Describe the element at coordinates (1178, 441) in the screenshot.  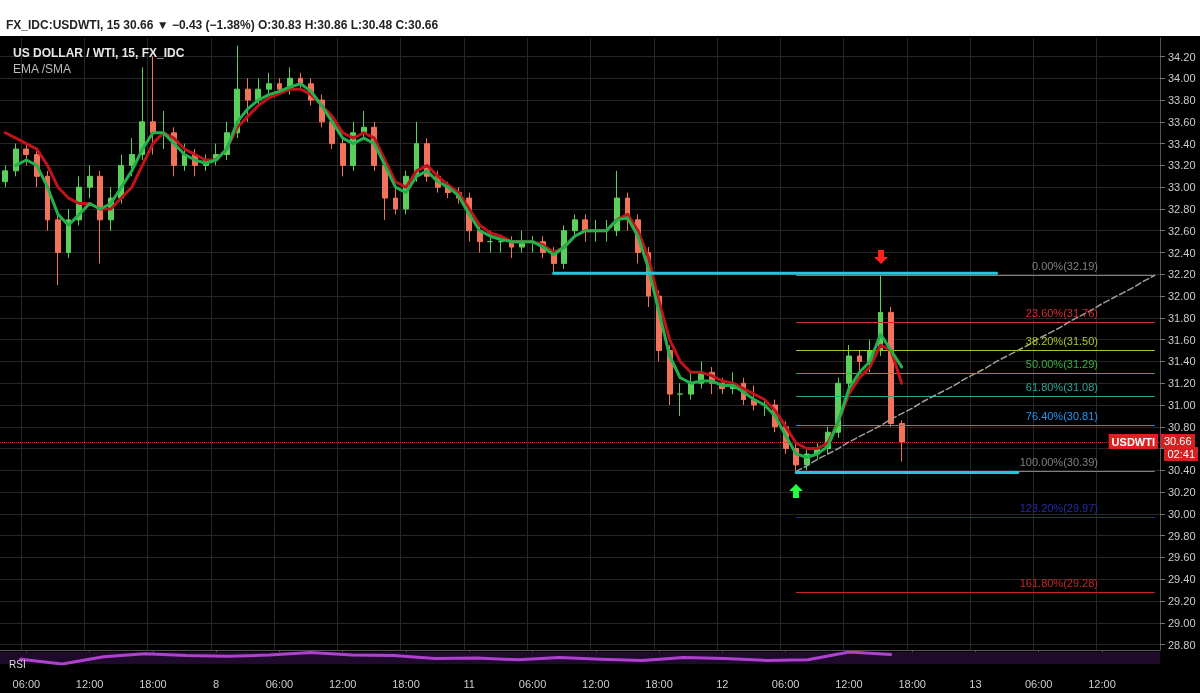
I see `annotation: 30.66` at that location.